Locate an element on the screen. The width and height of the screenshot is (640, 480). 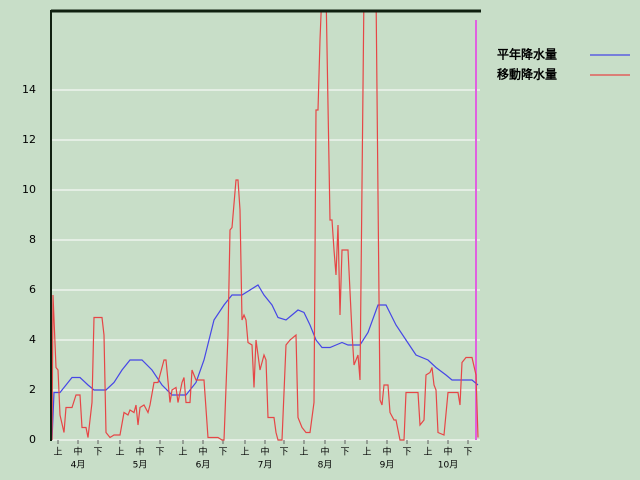
month-label: 8月 is located at coordinates (325, 465).